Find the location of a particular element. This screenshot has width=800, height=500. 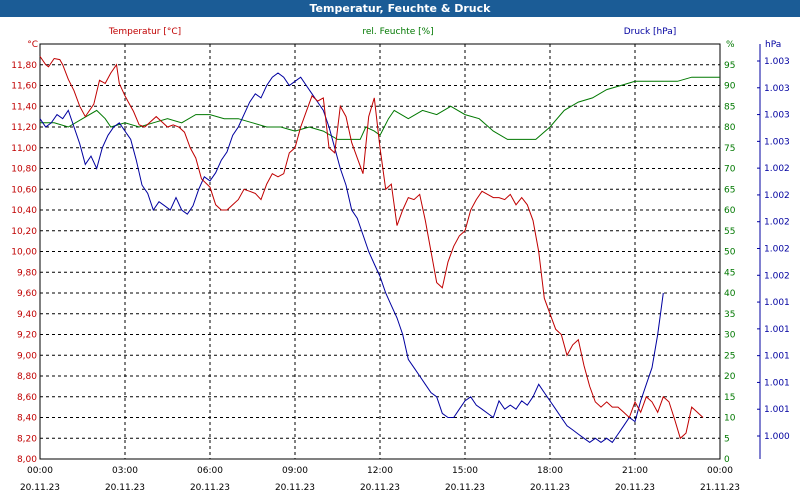

left-tick-label: 11,60 is located at coordinates (24, 87).